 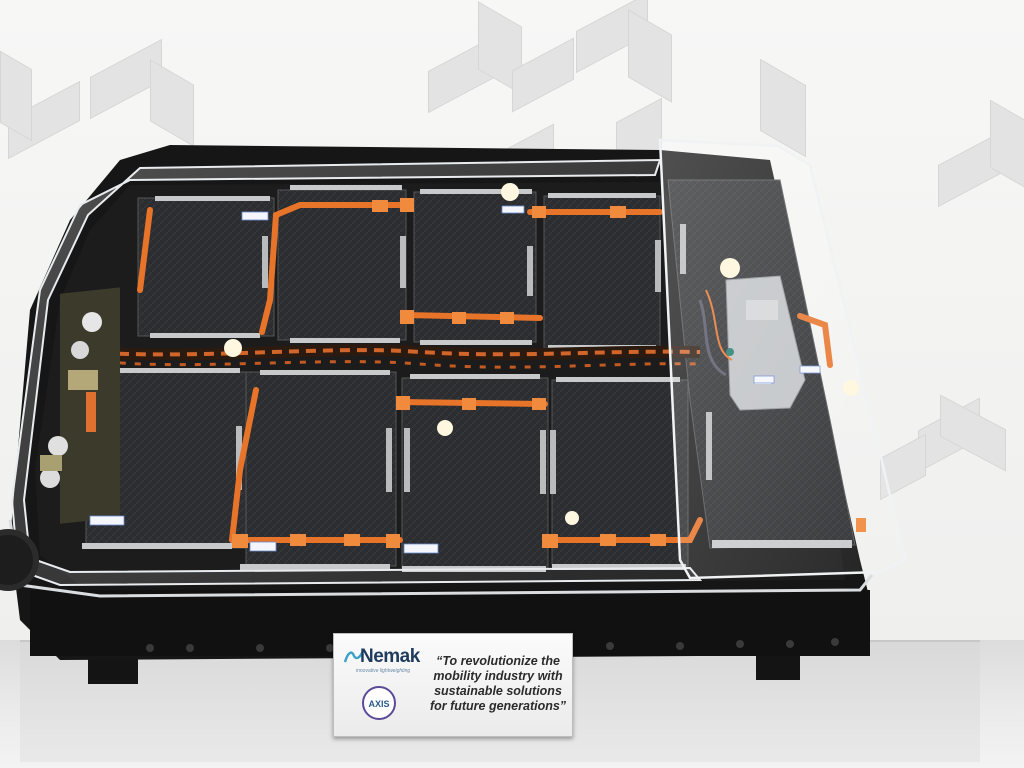 I want to click on quote-line: sustainable solutions, so click(x=498, y=691).